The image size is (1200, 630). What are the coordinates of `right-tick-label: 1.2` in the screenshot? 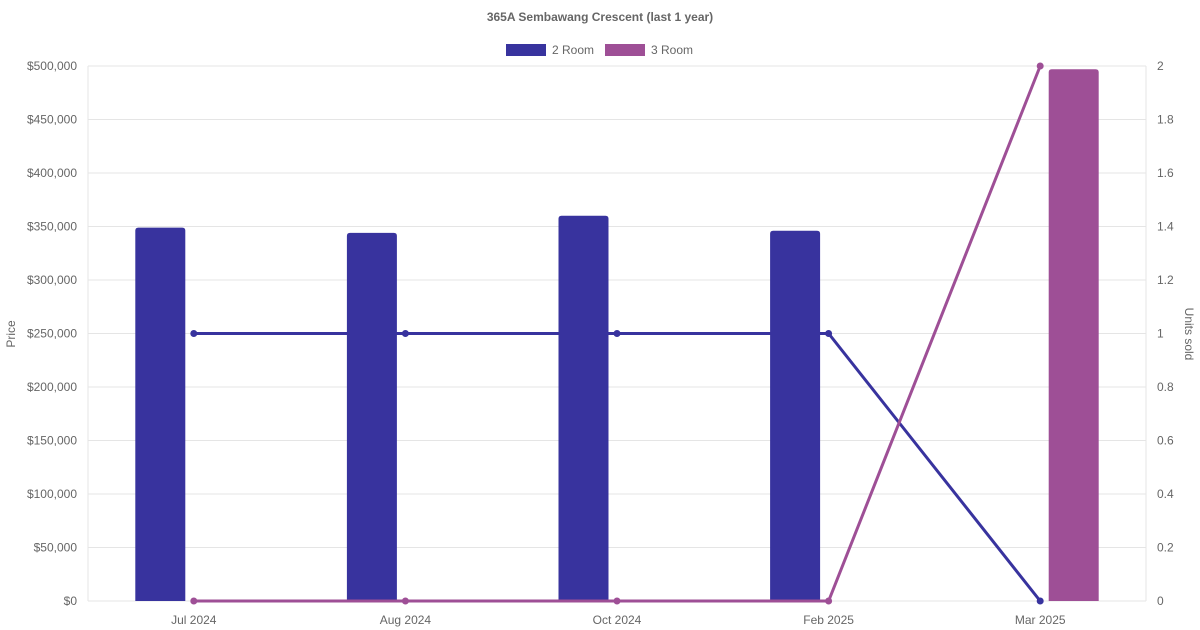 It's located at (1165, 280).